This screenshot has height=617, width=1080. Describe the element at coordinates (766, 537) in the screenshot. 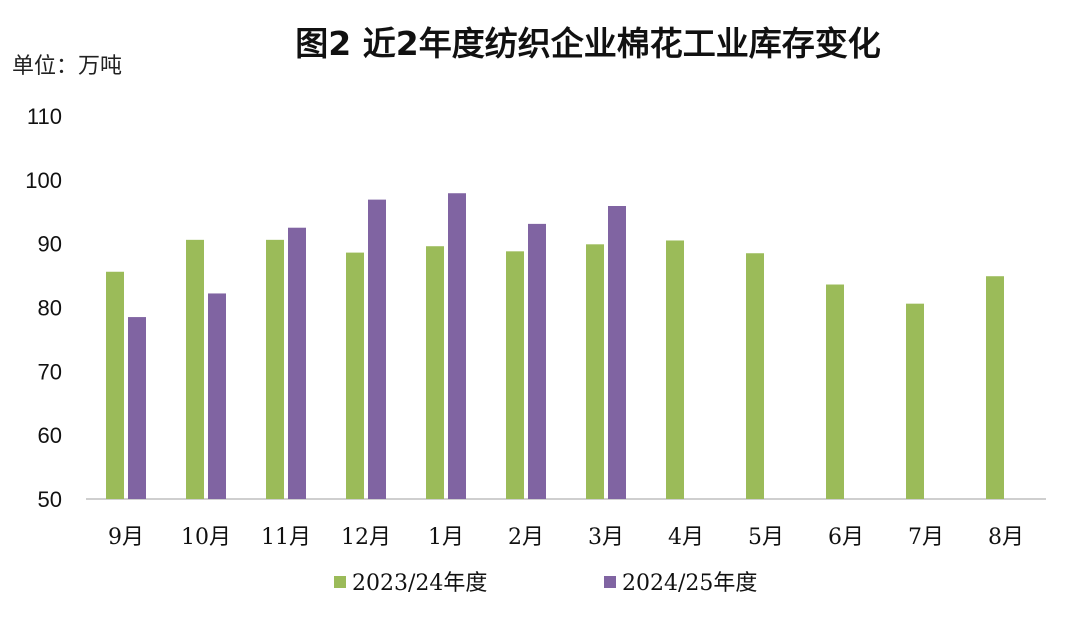

I see `x-tick-label: 5月` at that location.